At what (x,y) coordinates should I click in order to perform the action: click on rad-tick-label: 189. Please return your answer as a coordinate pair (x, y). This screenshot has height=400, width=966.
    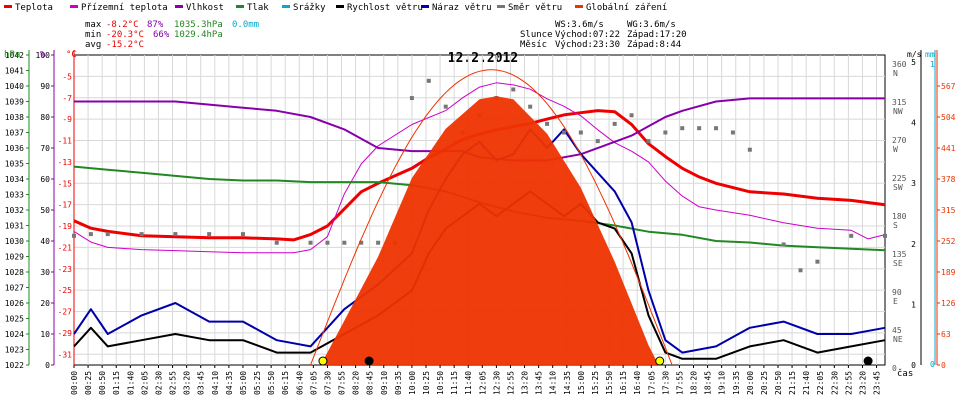
    Looking at the image, I should click on (948, 272).